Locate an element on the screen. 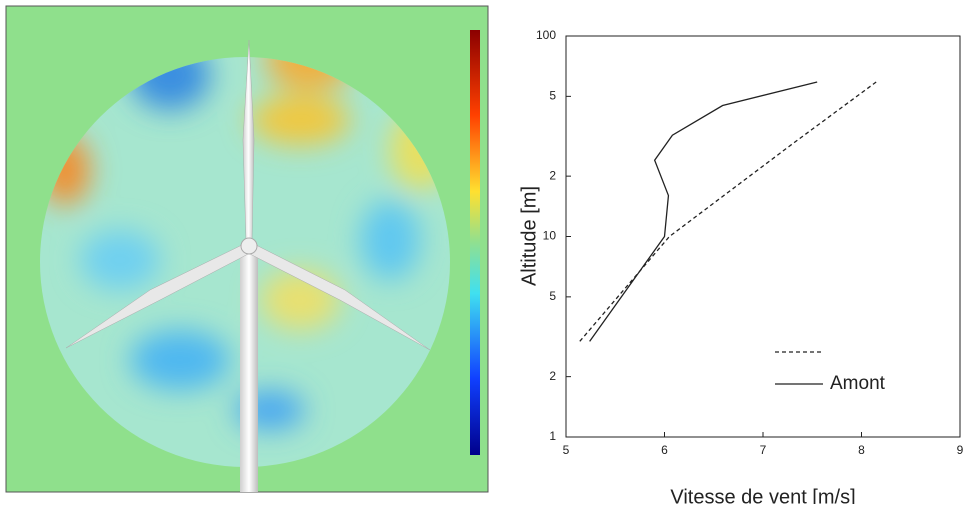 The width and height of the screenshot is (966, 509). y-tick-label: 1 is located at coordinates (552, 436).